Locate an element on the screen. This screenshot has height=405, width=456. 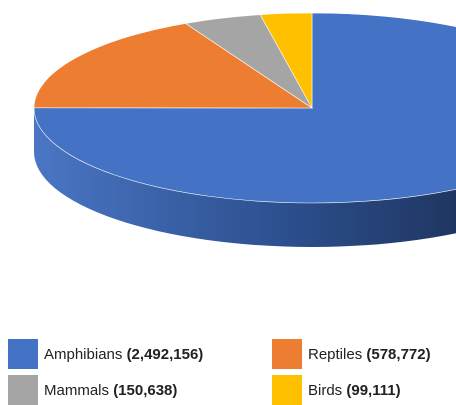
legend-value-reptiles: (578,772) is located at coordinates (398, 354).